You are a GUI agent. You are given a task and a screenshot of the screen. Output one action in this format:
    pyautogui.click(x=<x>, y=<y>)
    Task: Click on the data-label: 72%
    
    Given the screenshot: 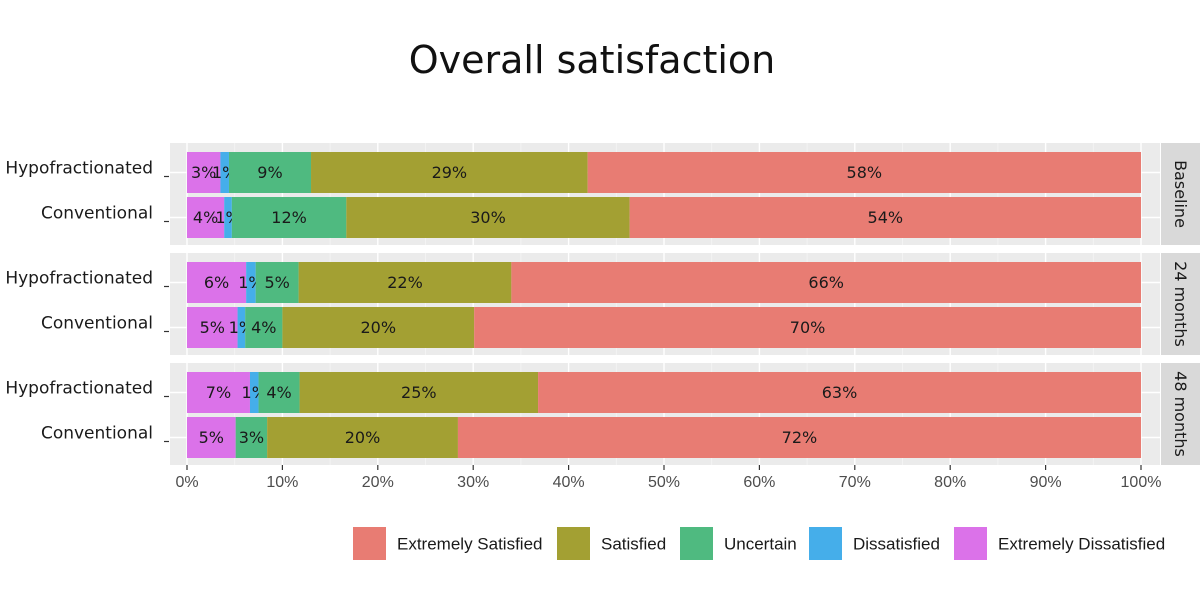 What is the action you would take?
    pyautogui.click(x=800, y=437)
    